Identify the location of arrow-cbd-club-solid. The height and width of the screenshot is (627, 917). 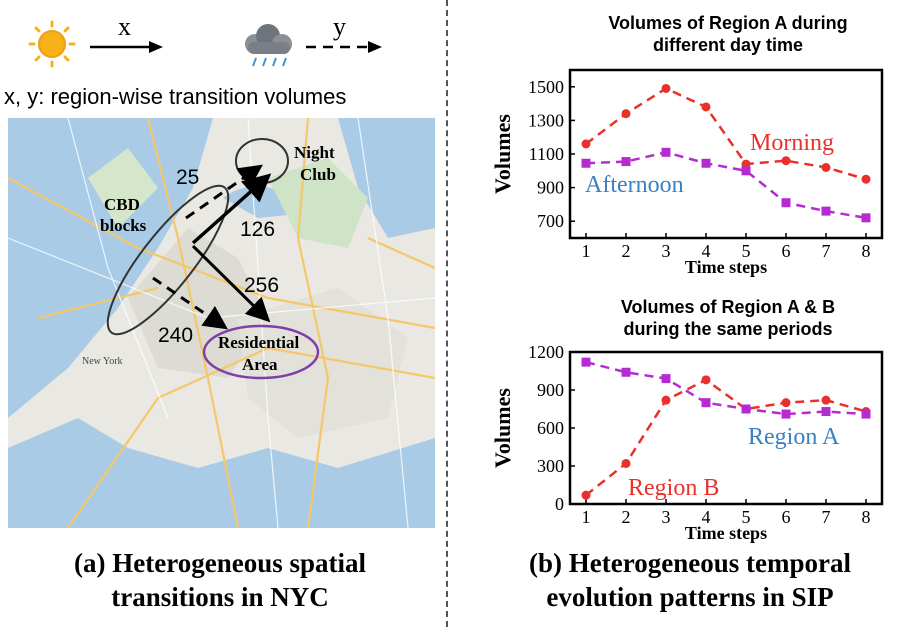
(231, 209).